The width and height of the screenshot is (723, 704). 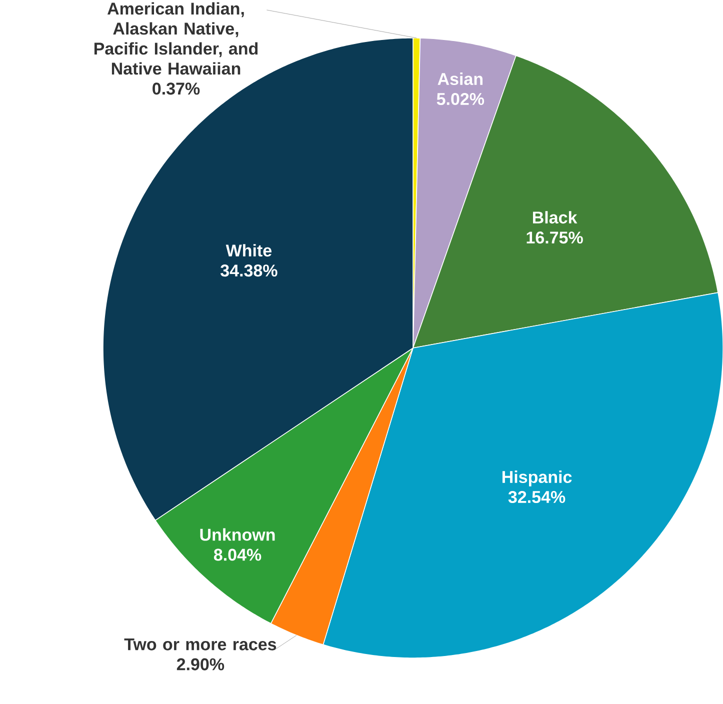 I want to click on data-label: 2.90%, so click(x=200, y=664).